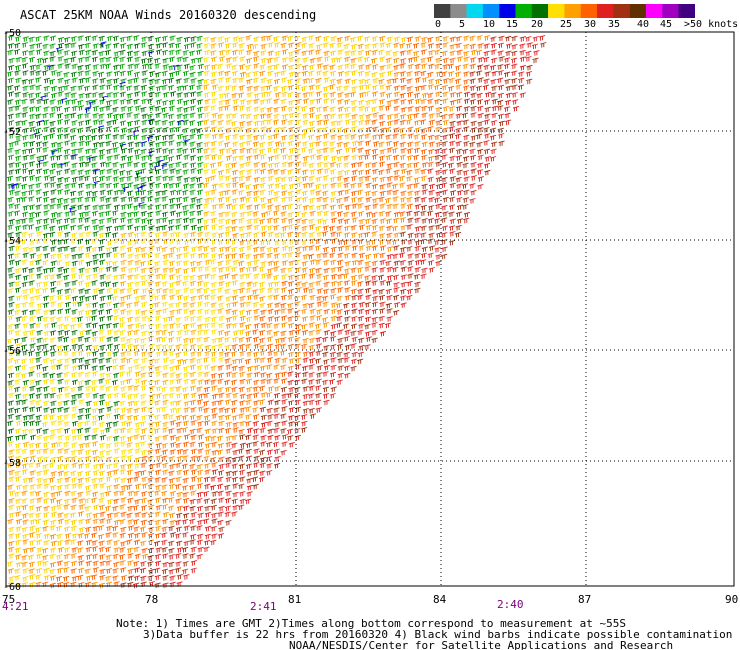 The width and height of the screenshot is (740, 650). What do you see at coordinates (537, 24) in the screenshot?
I see `colorbar-label-20: 20` at bounding box center [537, 24].